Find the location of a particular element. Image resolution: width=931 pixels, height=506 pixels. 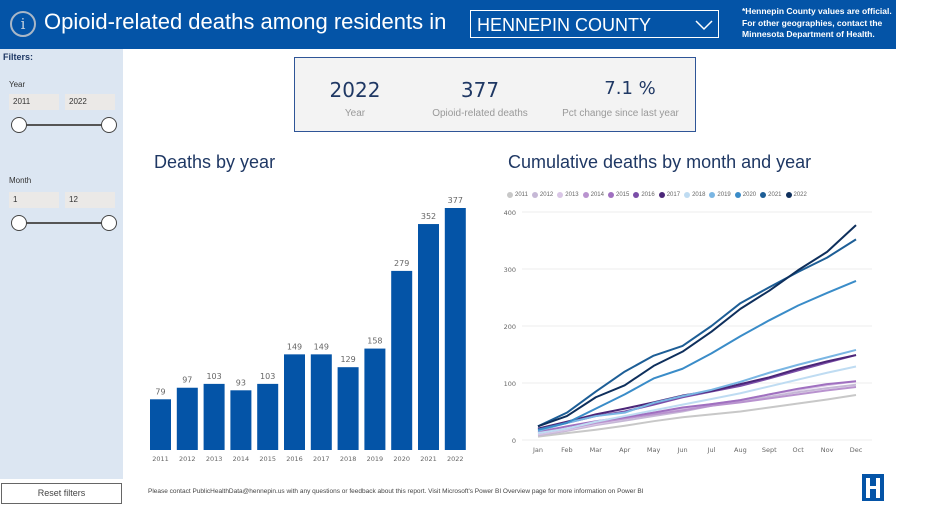

y-tick-label: 400 is located at coordinates (510, 213).